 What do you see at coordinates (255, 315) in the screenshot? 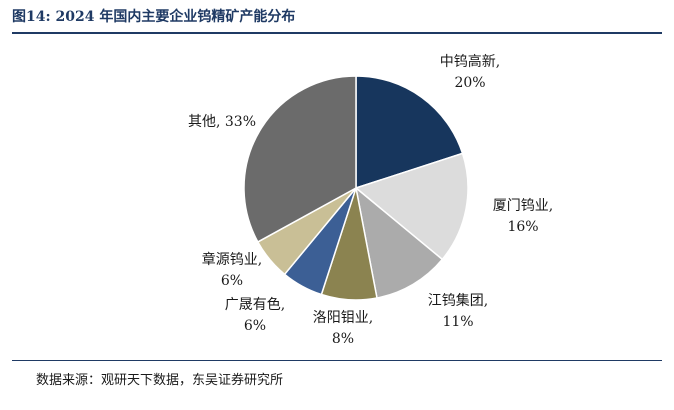
I see `slice-label-5: 广晟有色, 6%` at bounding box center [255, 315].